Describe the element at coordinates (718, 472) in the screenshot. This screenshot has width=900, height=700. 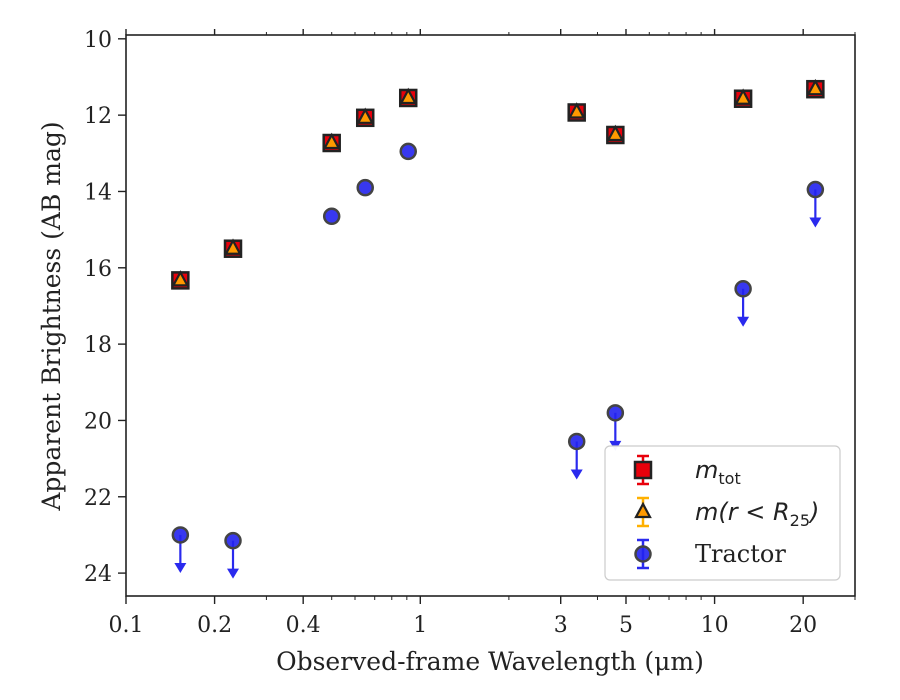
I see `legend-label: mtot` at that location.